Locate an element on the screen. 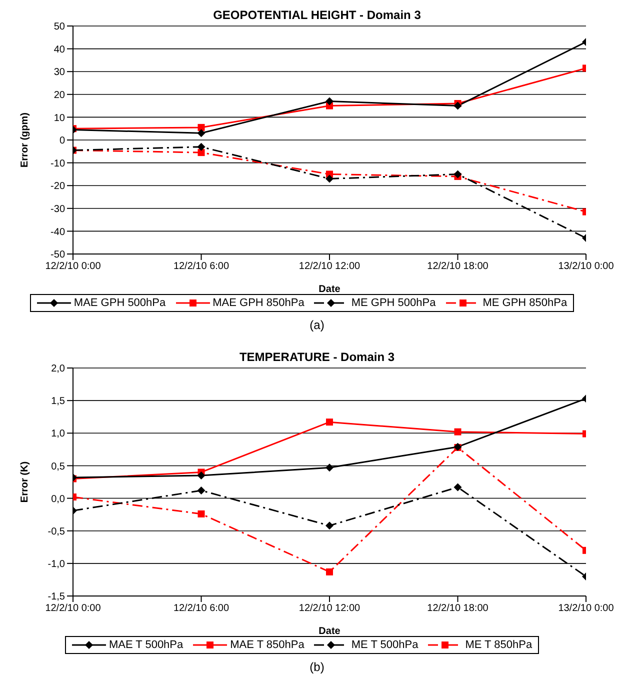 This screenshot has width=634, height=700. y-tick-label: -30 is located at coordinates (58, 209).